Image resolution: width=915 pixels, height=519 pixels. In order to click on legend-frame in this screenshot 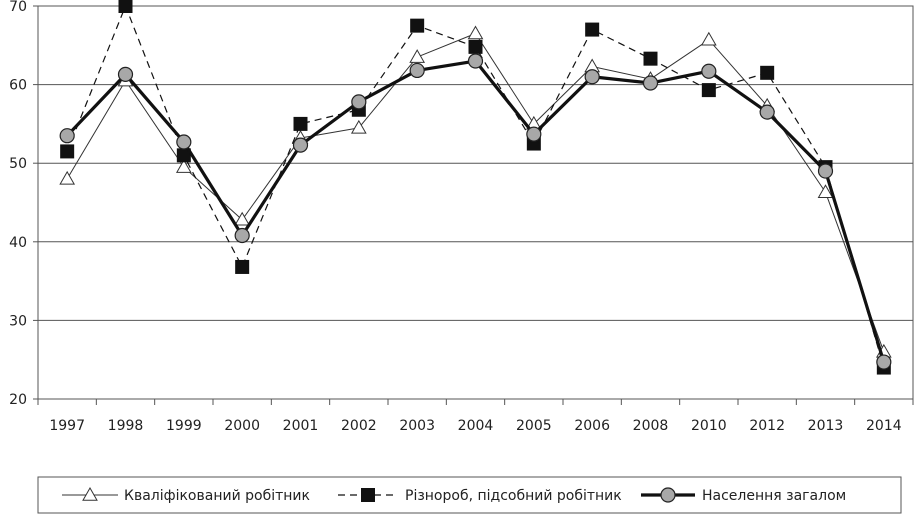, I will do `click(469, 495)`.